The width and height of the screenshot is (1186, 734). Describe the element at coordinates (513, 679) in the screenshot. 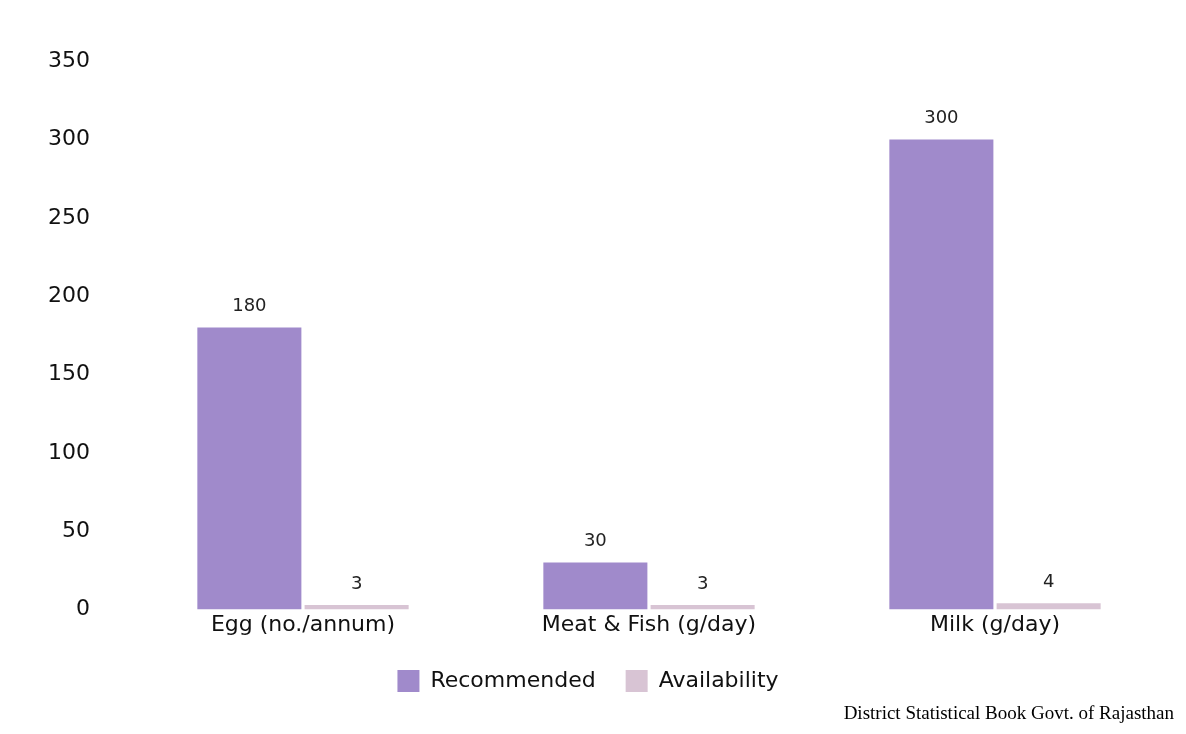

I see `legend-label: Recommended` at that location.